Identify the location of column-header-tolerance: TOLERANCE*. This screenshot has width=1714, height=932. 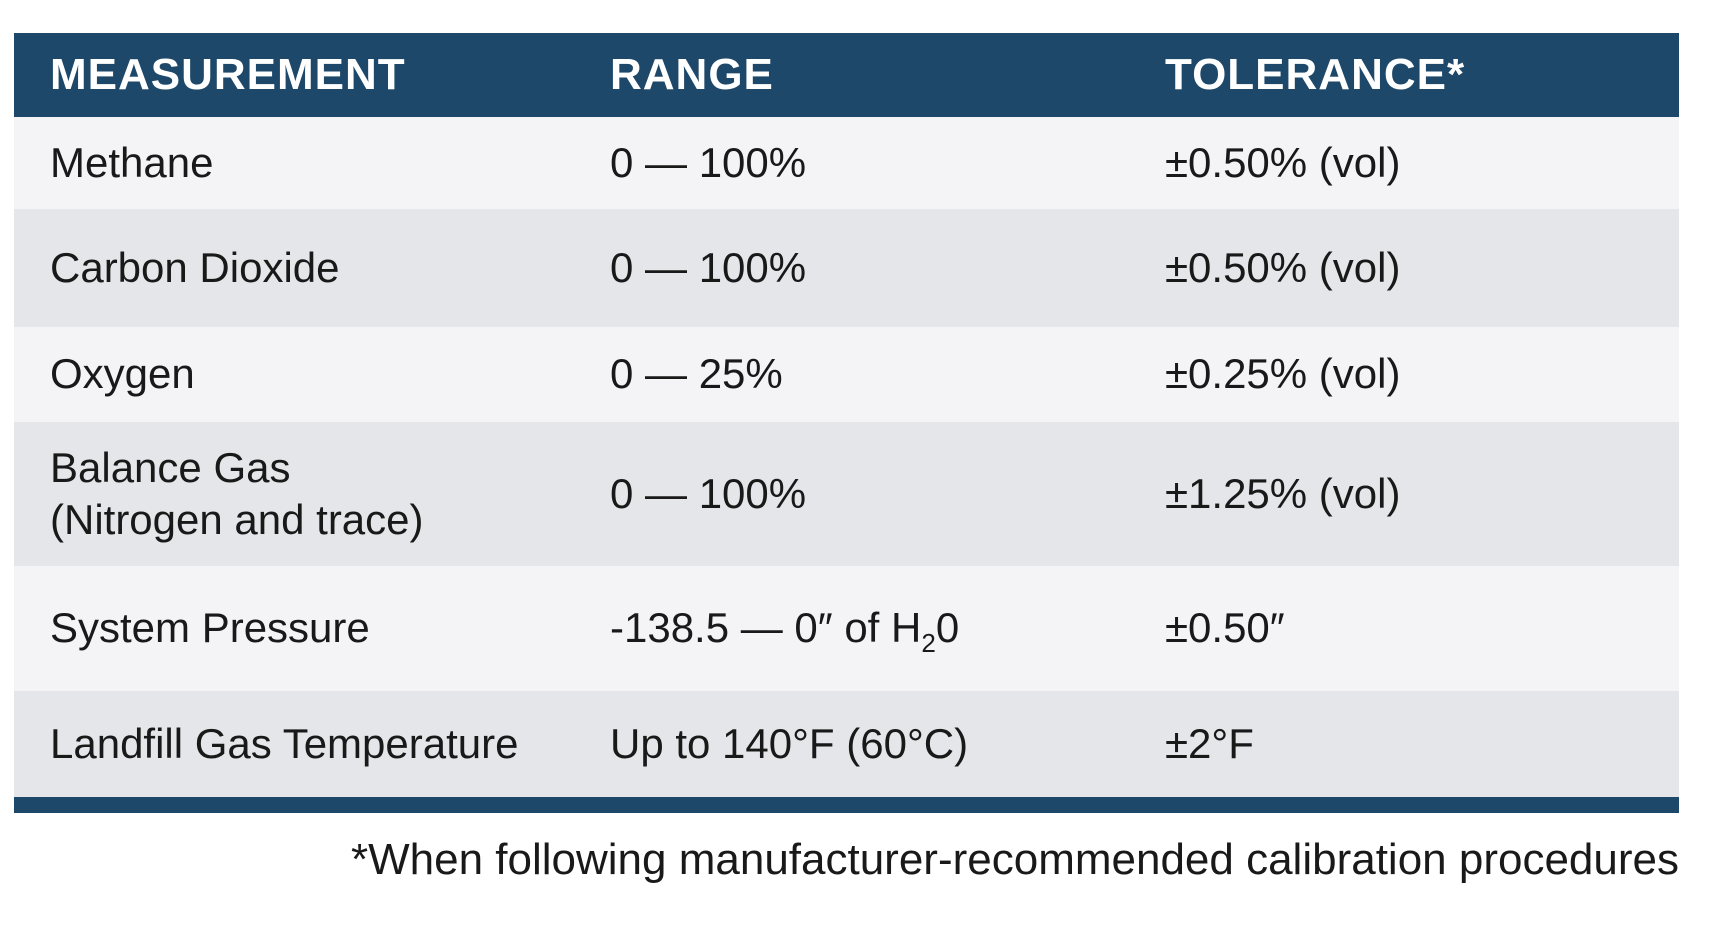
(1315, 74).